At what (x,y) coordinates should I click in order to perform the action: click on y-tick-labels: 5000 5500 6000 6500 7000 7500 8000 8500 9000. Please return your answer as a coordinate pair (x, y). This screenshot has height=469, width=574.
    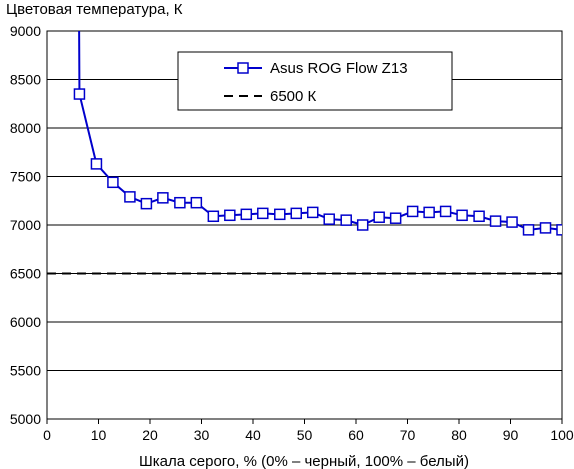
    Looking at the image, I should click on (25, 225).